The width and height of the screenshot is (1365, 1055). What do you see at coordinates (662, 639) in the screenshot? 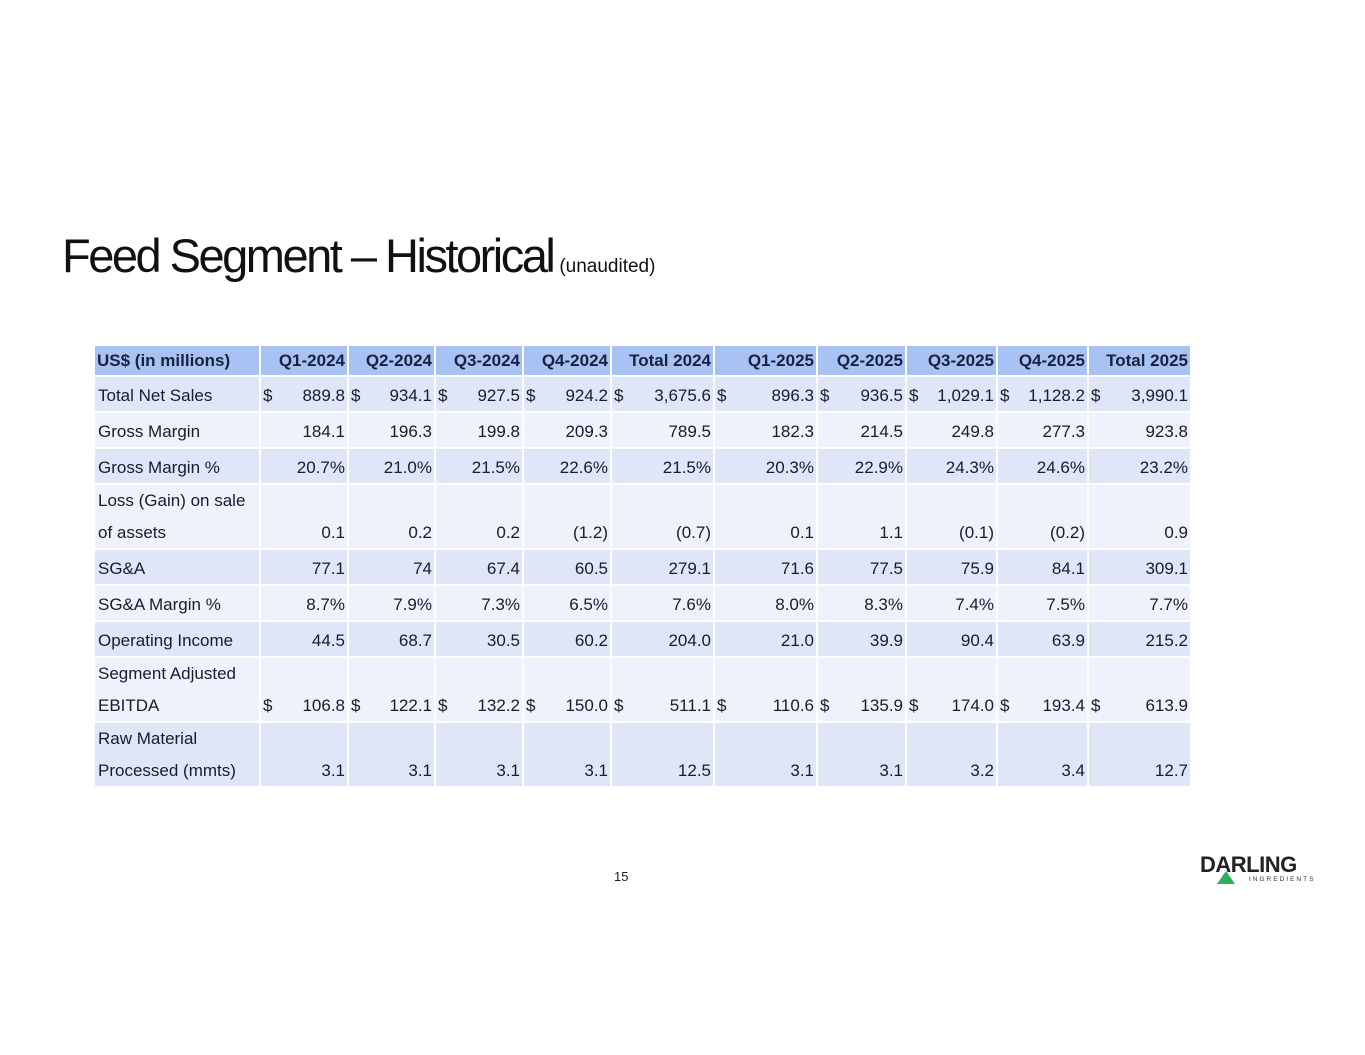
I see `table-cell: 204.0` at bounding box center [662, 639].